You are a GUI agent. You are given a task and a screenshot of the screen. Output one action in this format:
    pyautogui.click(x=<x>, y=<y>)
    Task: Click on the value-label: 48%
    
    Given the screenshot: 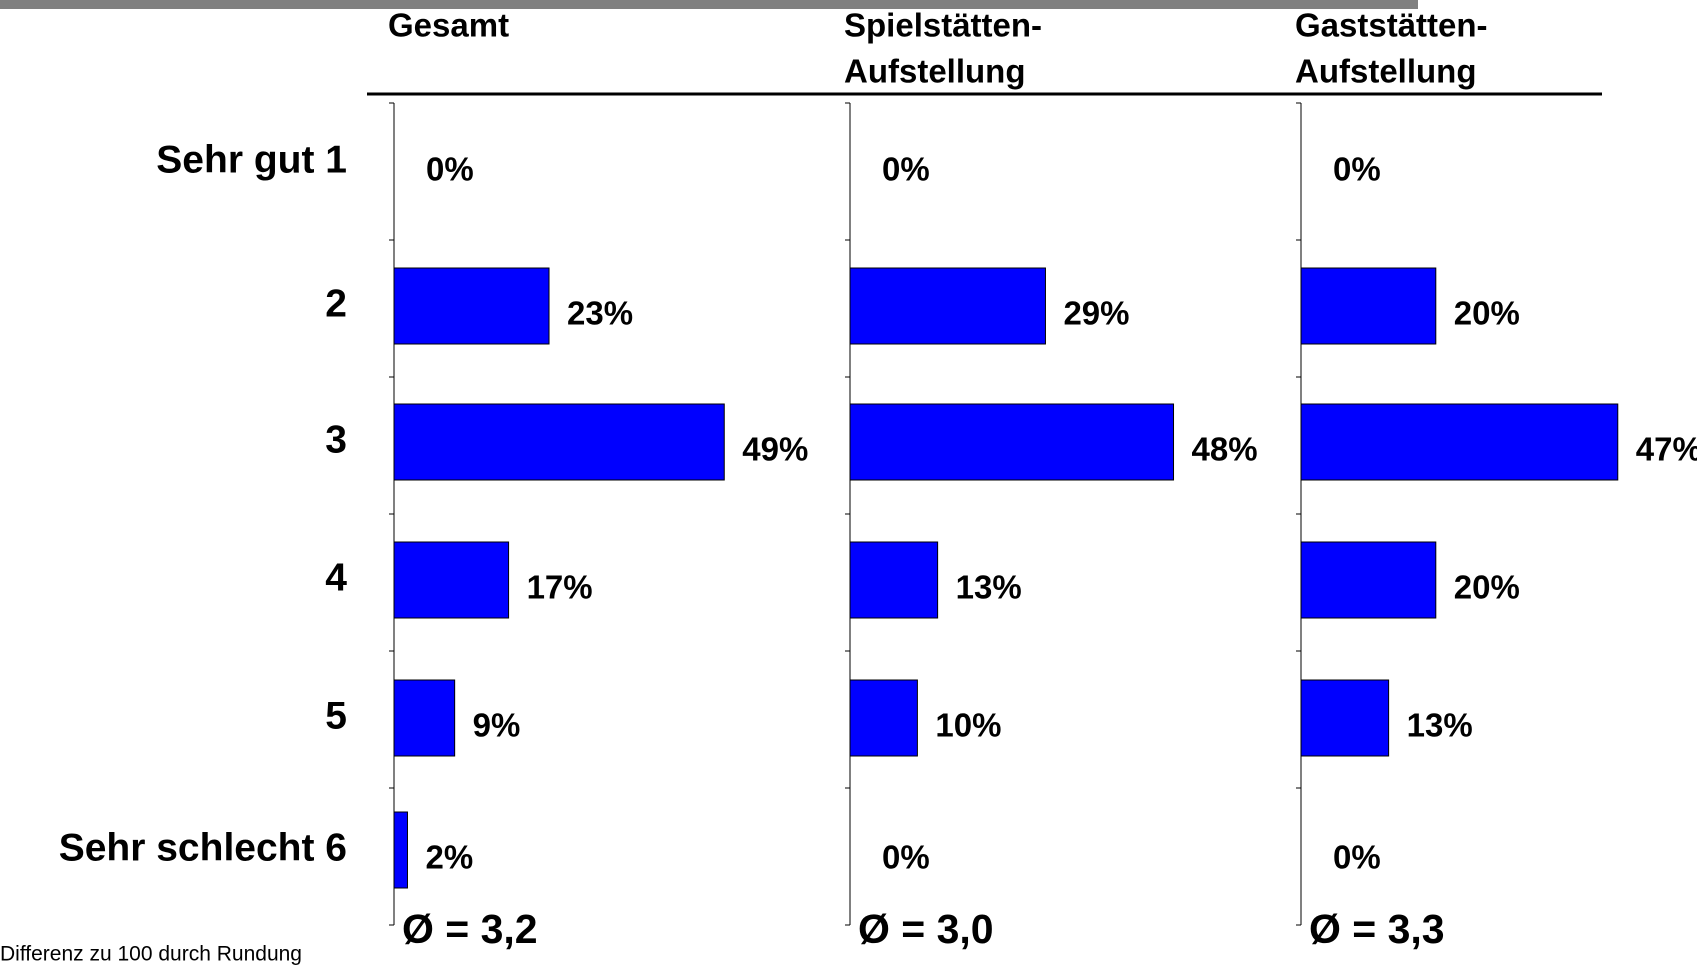 What is the action you would take?
    pyautogui.click(x=1225, y=449)
    